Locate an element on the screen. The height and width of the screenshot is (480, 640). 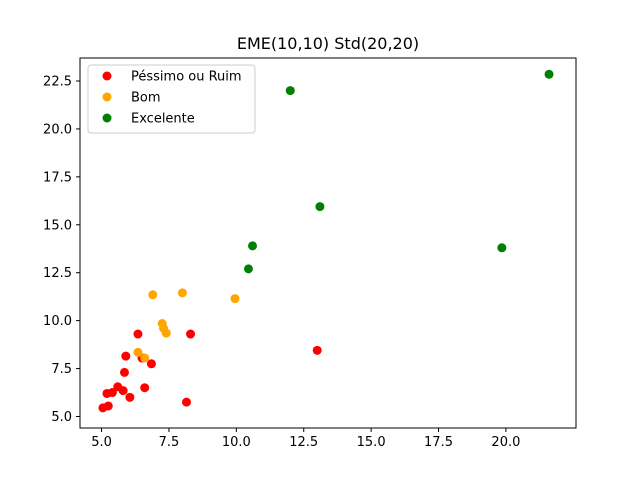
y-tick-label: 22.5 is located at coordinates (57, 82).